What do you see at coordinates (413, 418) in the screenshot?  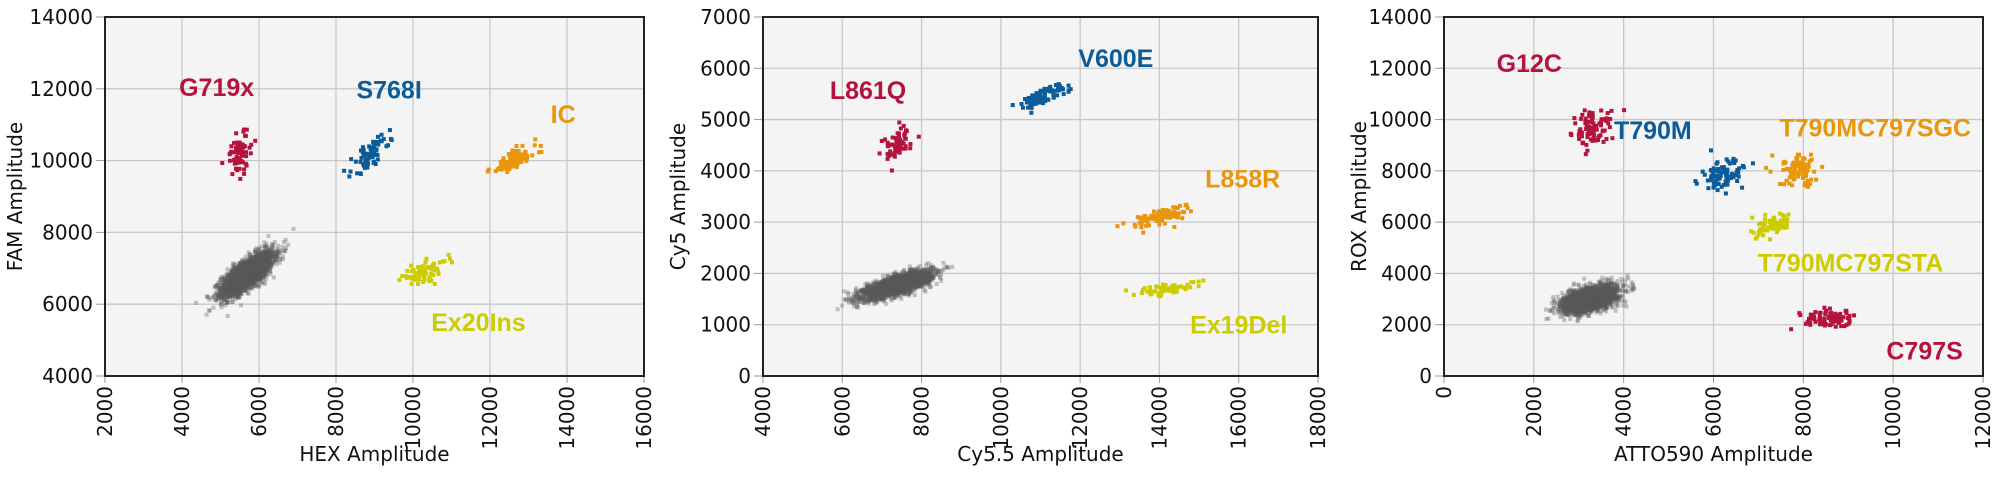 I see `x-tick-label: 10000` at bounding box center [413, 418].